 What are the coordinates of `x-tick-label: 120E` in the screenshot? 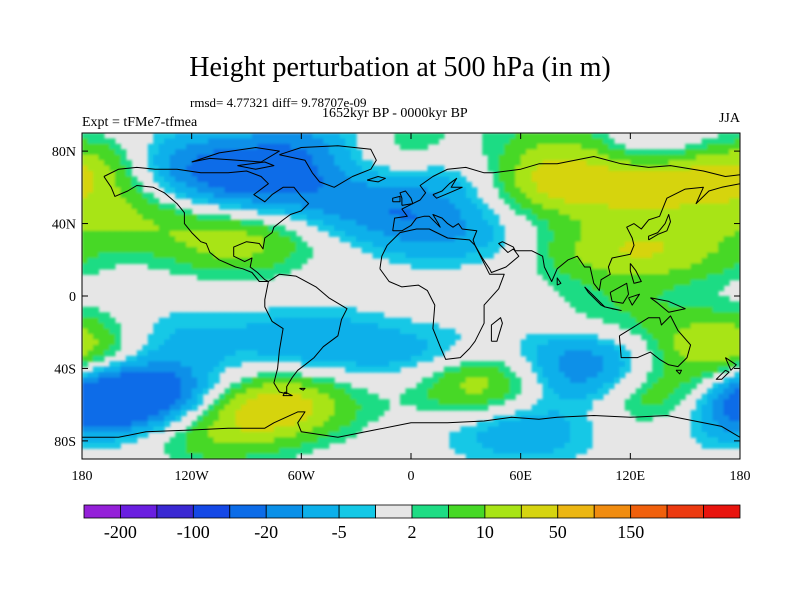 It's located at (631, 476).